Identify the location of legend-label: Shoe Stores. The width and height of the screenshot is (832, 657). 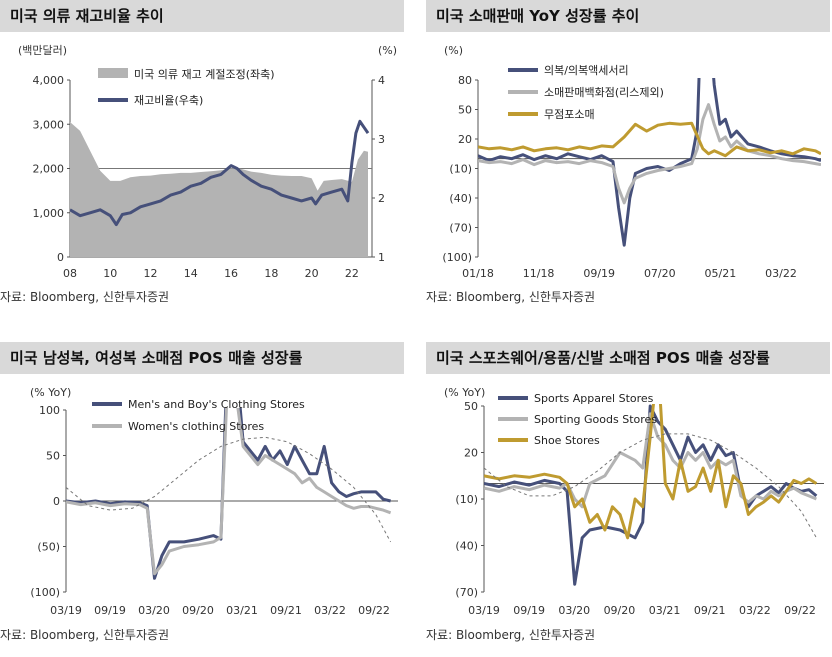
(567, 440).